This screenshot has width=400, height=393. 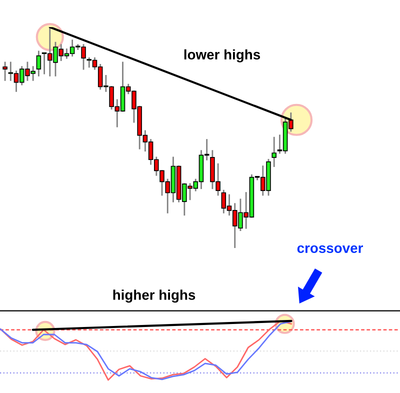 I want to click on annotation: lower highs, so click(x=222, y=55).